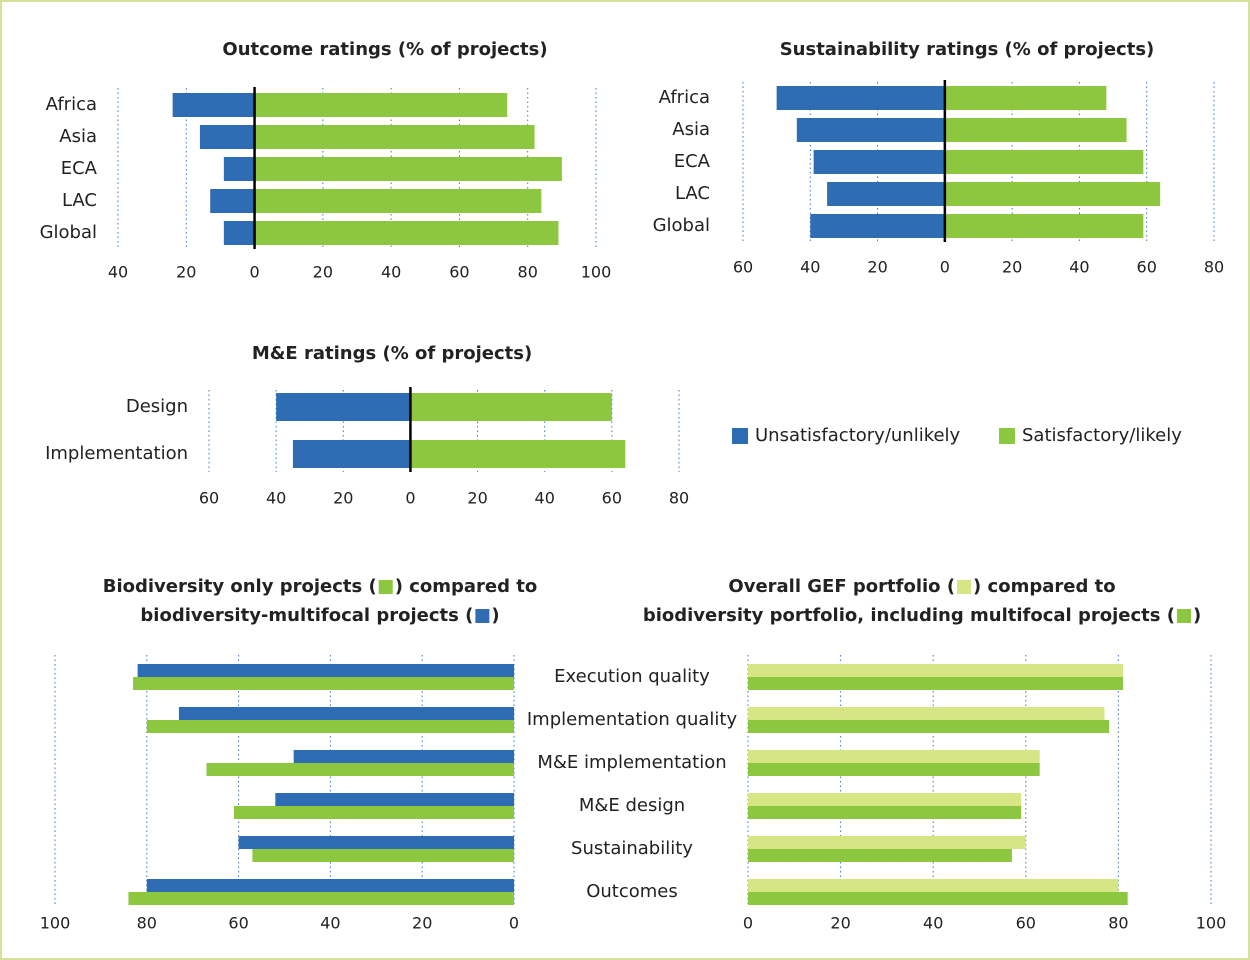  Describe the element at coordinates (79, 168) in the screenshot. I see `category-label: ECA` at that location.